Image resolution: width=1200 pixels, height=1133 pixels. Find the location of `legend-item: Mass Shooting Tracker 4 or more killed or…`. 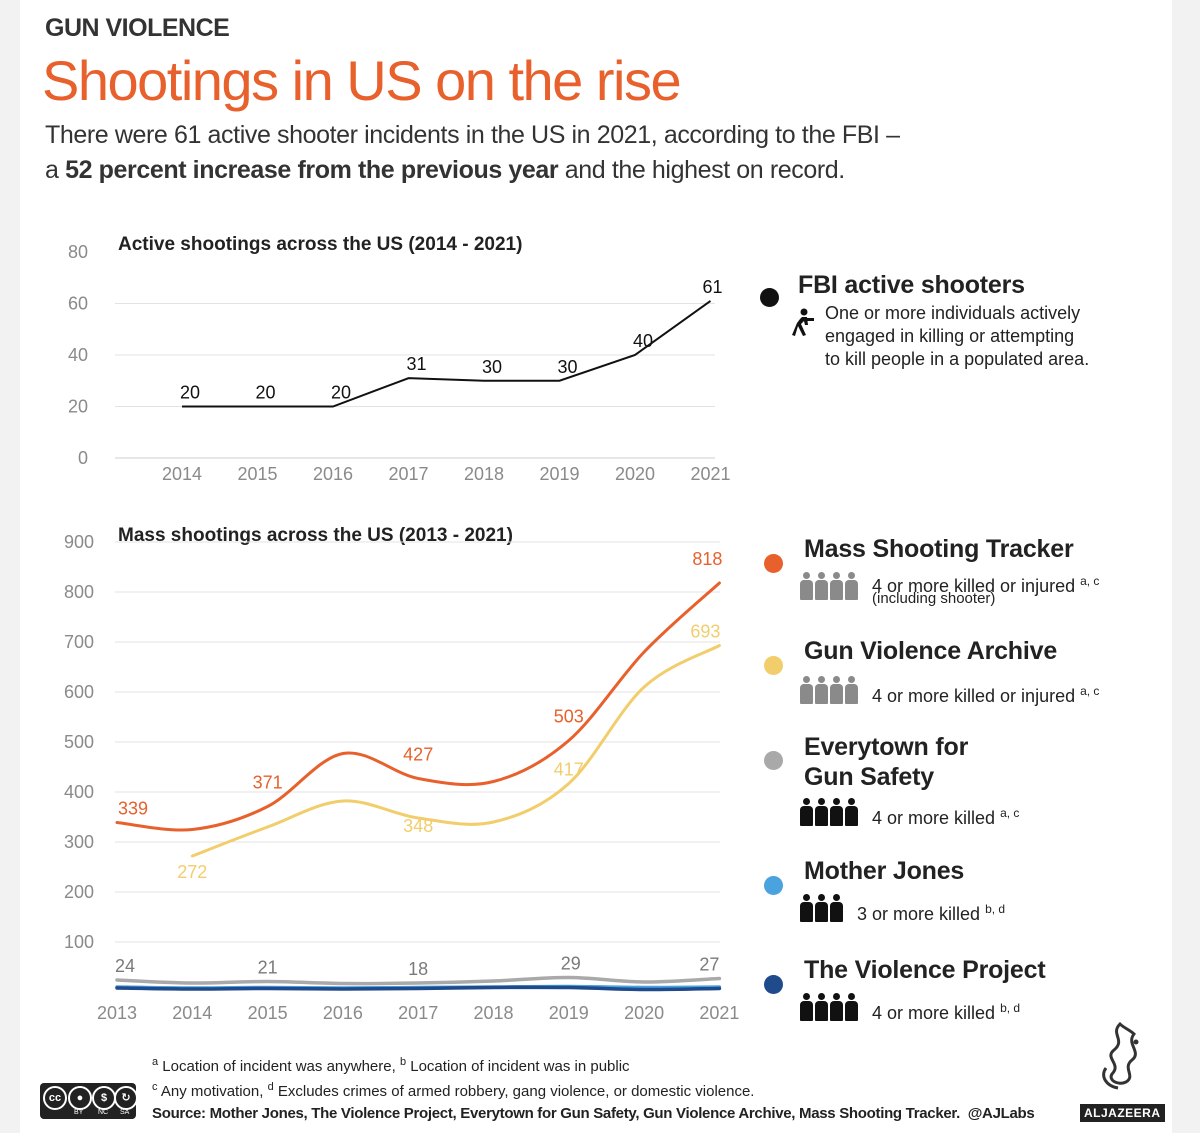

legend-item: Mass Shooting Tracker 4 or more killed or… is located at coordinates (964, 574).